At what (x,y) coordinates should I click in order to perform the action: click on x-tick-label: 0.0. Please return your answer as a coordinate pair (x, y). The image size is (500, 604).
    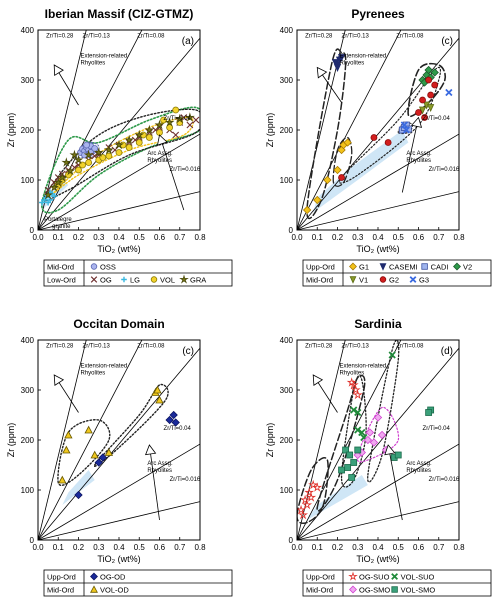
    Looking at the image, I should click on (38, 237).